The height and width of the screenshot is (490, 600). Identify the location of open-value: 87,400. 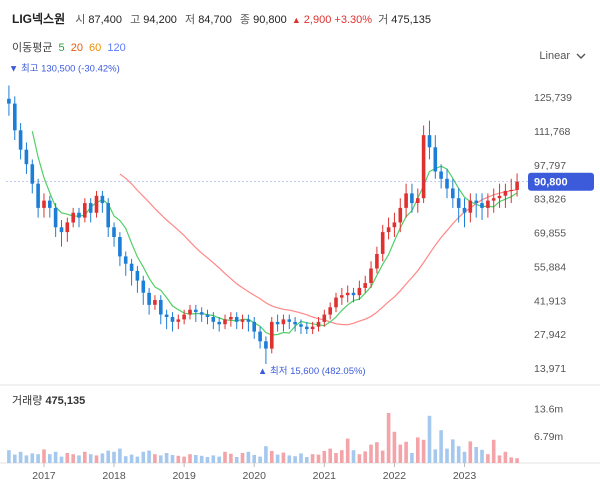
(105, 20).